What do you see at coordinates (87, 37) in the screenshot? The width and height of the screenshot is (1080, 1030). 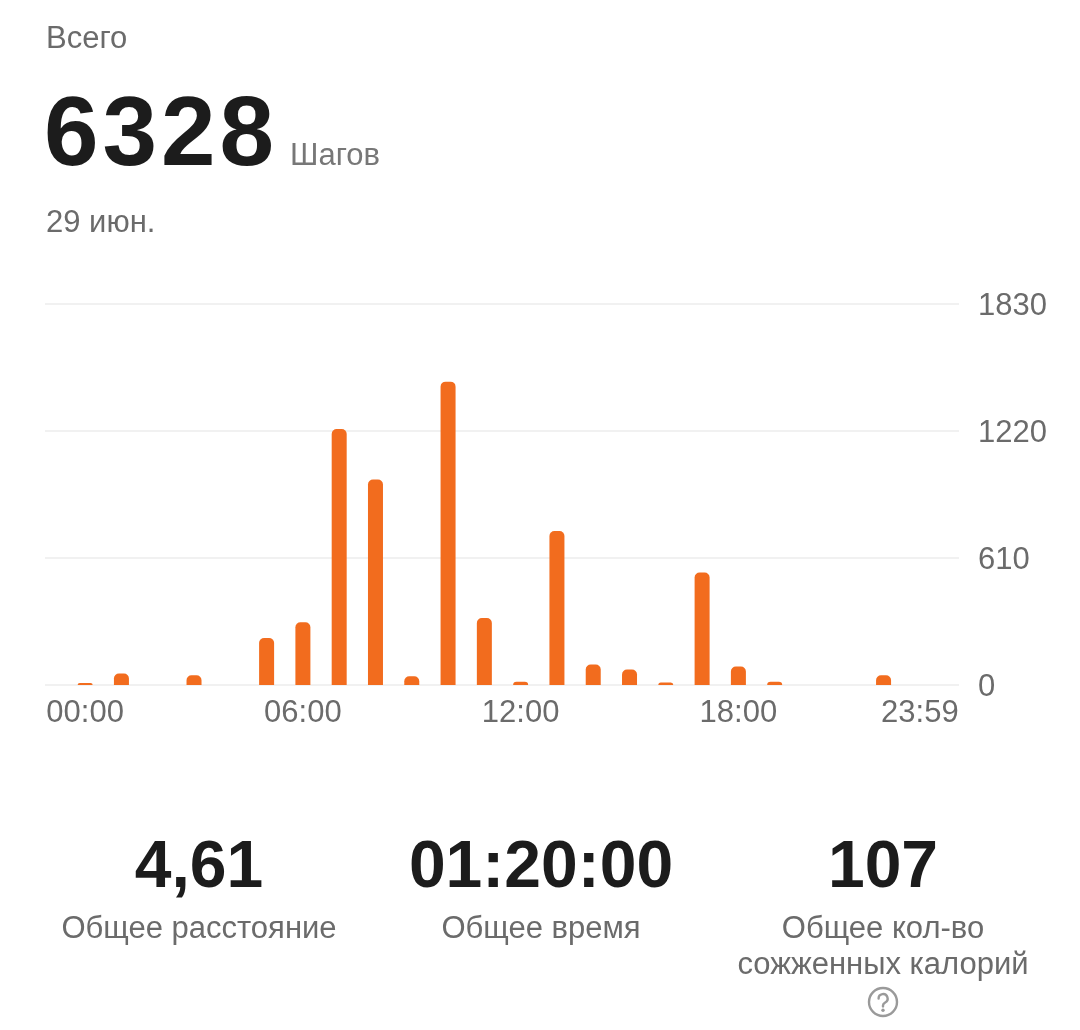 I see `chart-title: Всего` at bounding box center [87, 37].